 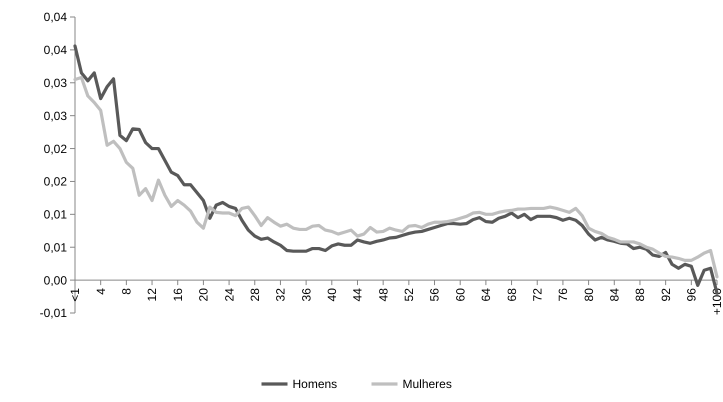 I want to click on x-tick-label: 48, so click(x=383, y=295).